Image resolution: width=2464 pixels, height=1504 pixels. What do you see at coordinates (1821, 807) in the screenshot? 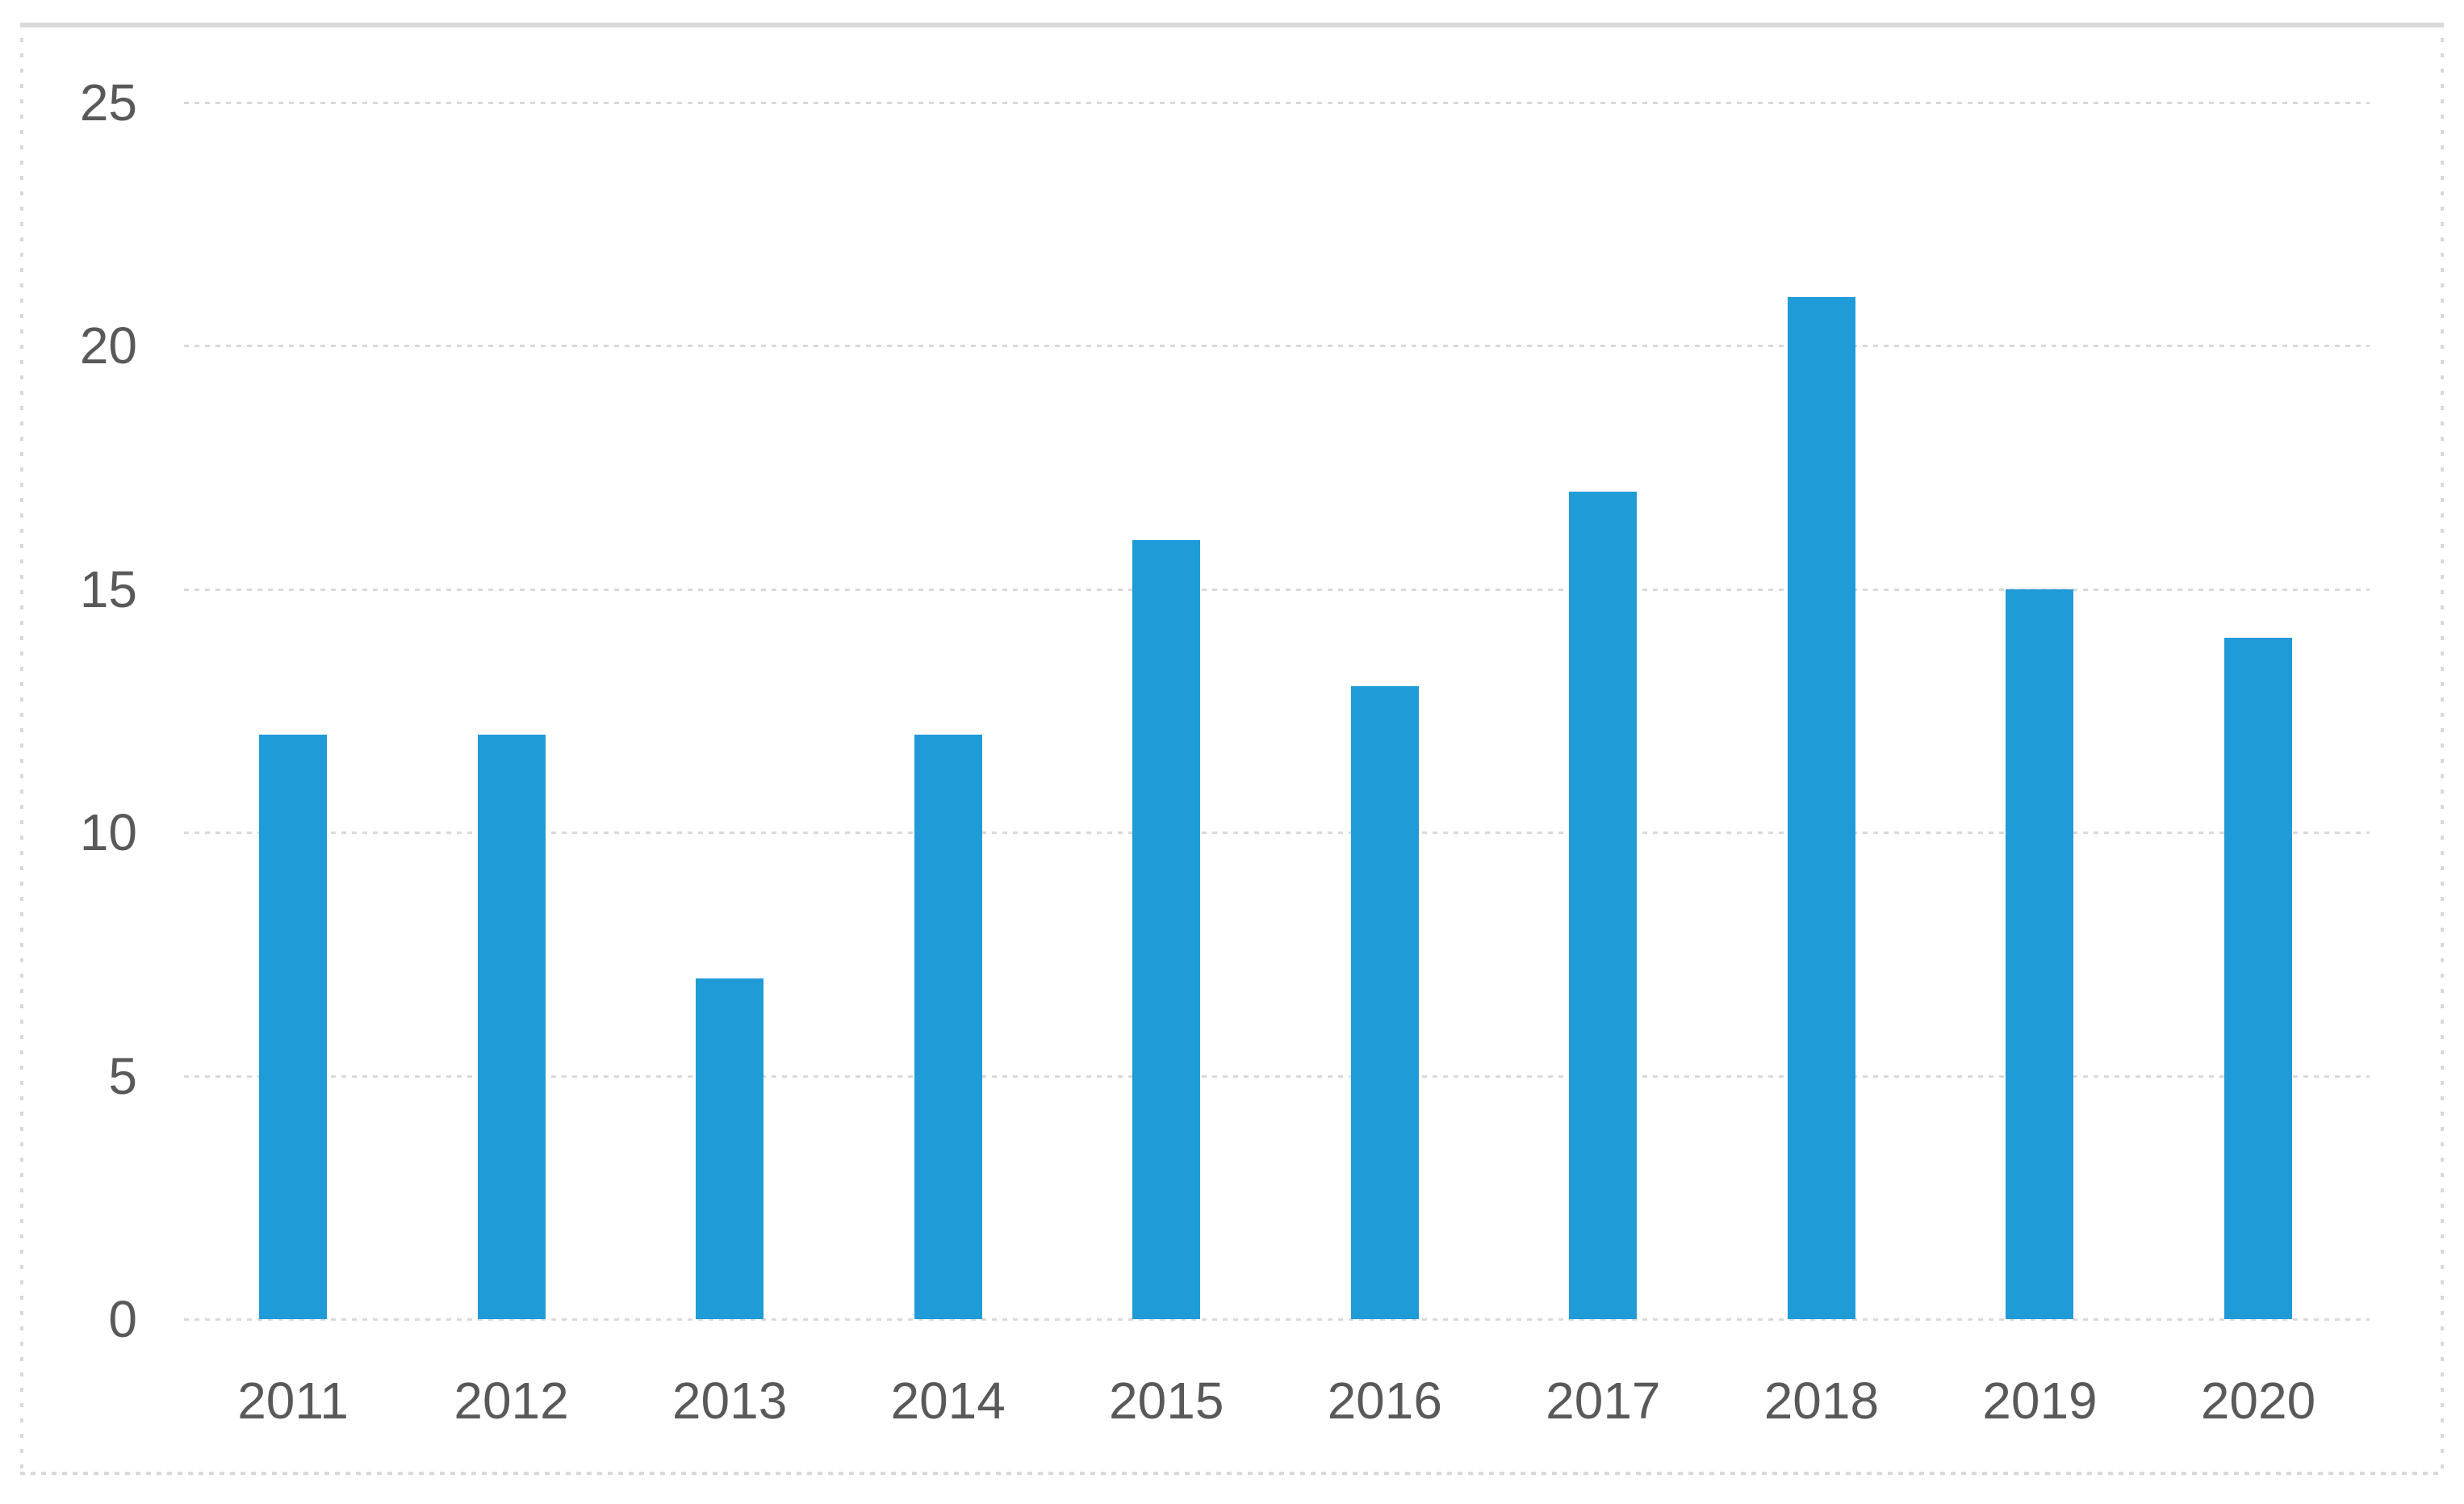
I see `bar-2018` at bounding box center [1821, 807].